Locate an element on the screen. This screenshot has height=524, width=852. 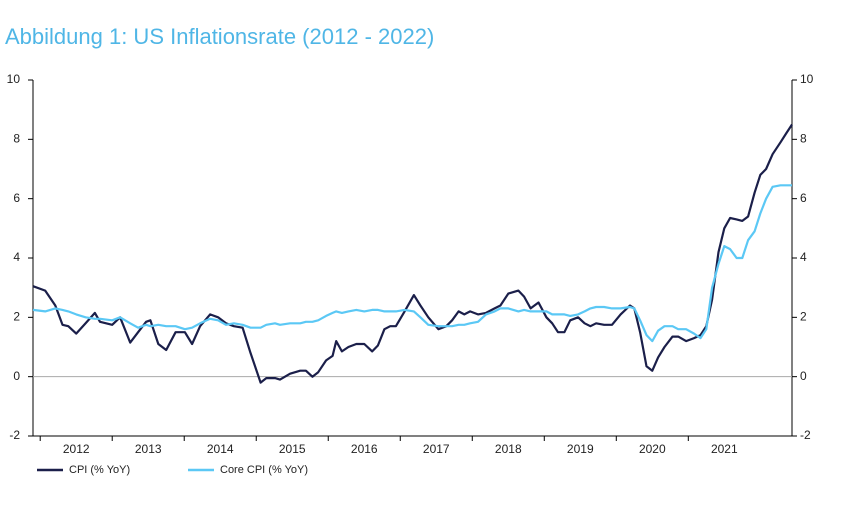
y2-tick-label: 0 is located at coordinates (803, 376).